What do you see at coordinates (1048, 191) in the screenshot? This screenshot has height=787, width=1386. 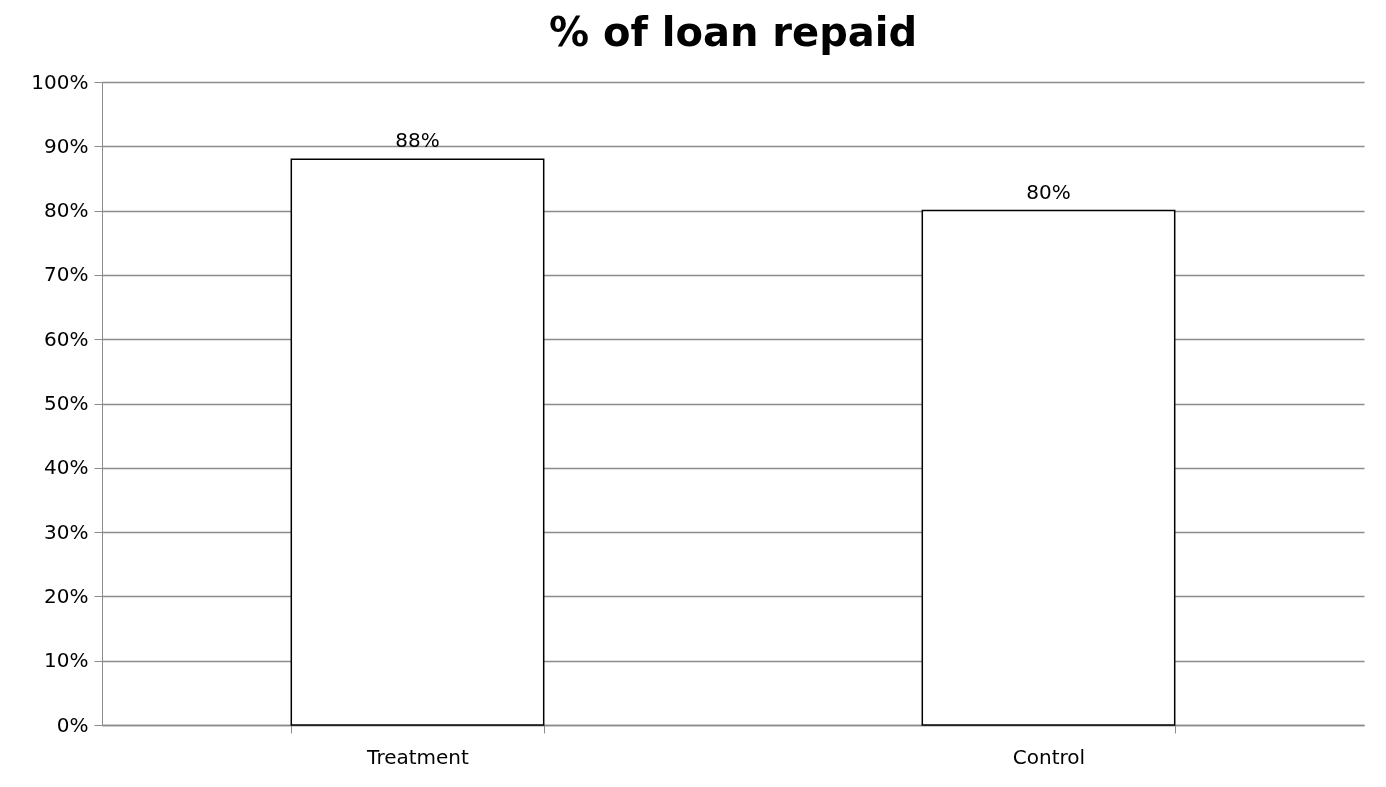 I see `data-label: 80%` at bounding box center [1048, 191].